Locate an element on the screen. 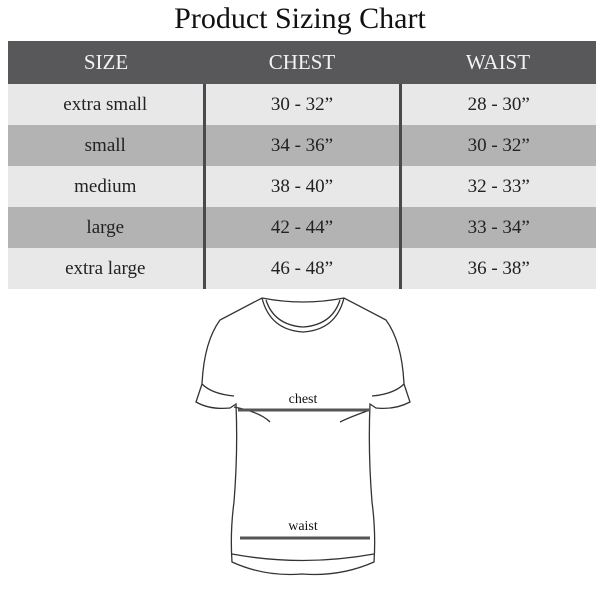 Image resolution: width=600 pixels, height=600 pixels. size-cell: extra small is located at coordinates (106, 104).